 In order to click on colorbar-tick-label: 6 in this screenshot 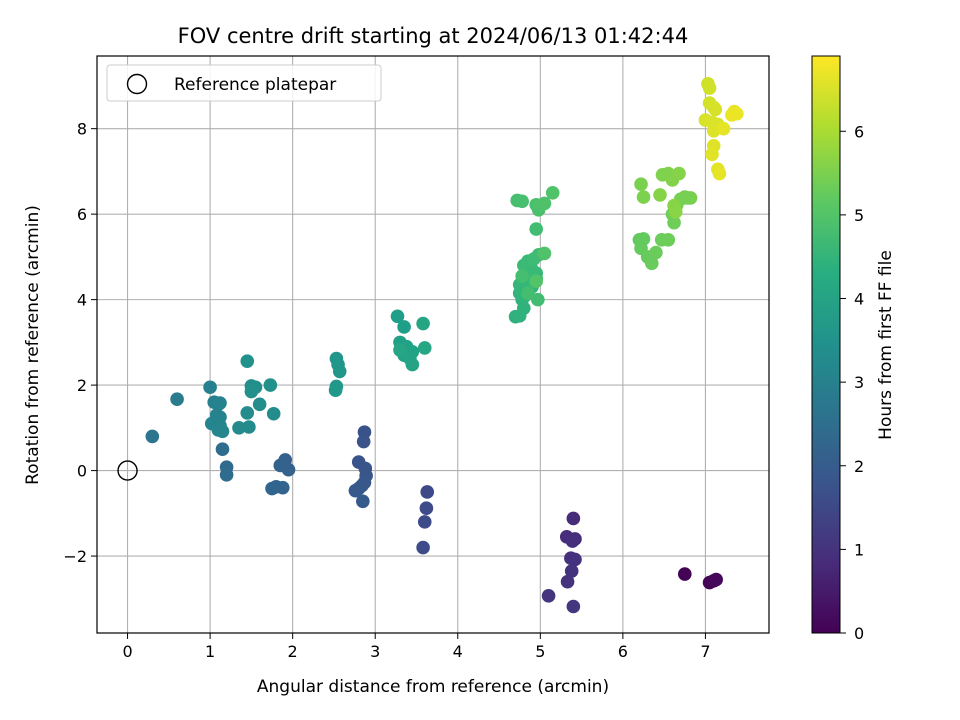, I will do `click(859, 131)`.